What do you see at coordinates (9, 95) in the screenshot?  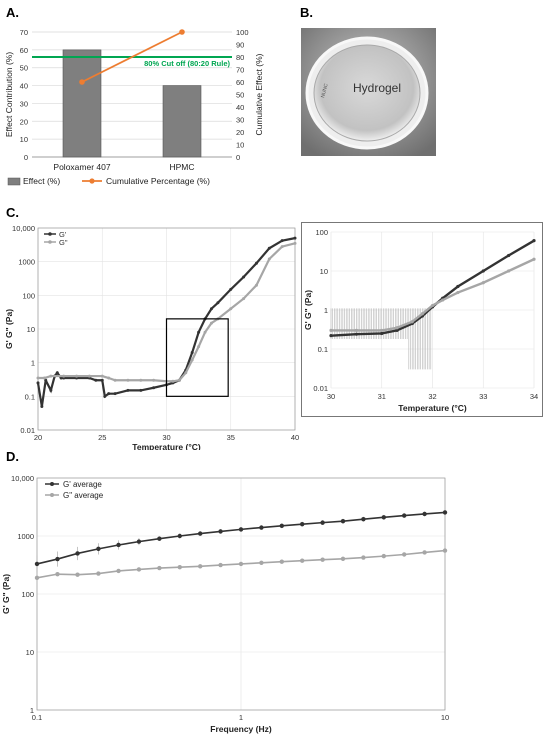 I see `y-axis-title: Effect Contribution (%)` at bounding box center [9, 95].